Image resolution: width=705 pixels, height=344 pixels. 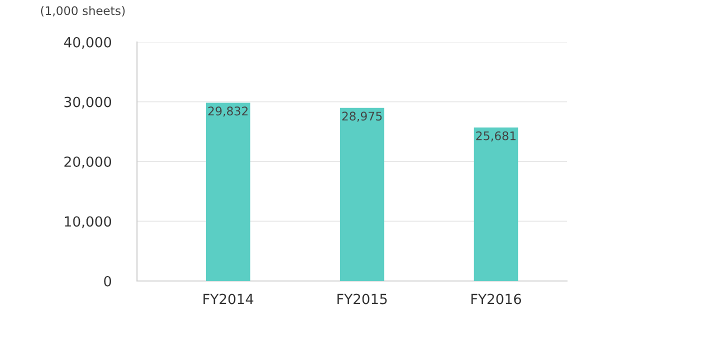 What do you see at coordinates (362, 117) in the screenshot?
I see `data-label: 28,975` at bounding box center [362, 117].